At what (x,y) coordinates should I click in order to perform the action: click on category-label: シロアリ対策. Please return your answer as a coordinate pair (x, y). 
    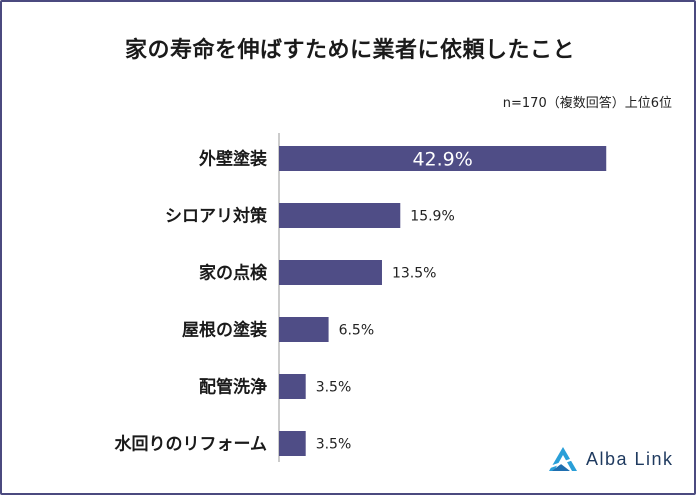
    Looking at the image, I should click on (216, 216).